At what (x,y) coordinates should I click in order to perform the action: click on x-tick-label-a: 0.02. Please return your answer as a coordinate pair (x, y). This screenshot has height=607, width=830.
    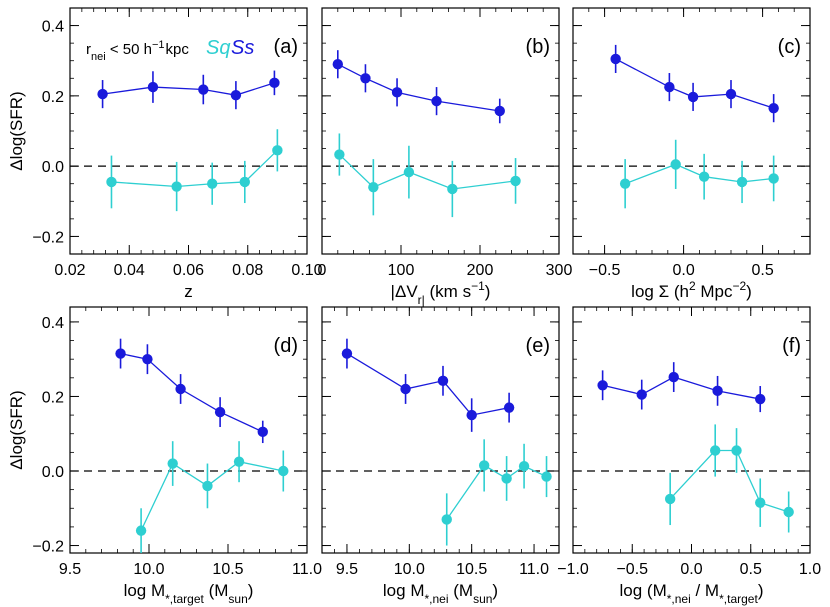
    Looking at the image, I should click on (69, 270).